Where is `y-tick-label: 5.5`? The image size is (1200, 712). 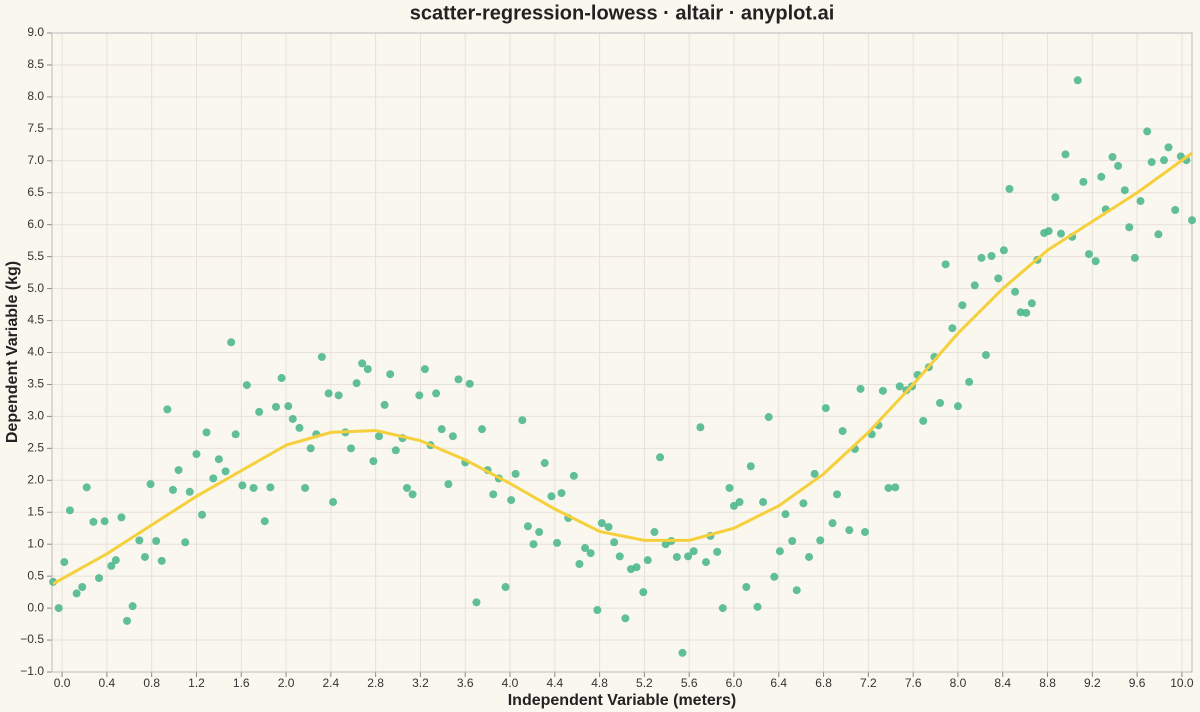
y-tick-label: 5.5 is located at coordinates (35, 256).